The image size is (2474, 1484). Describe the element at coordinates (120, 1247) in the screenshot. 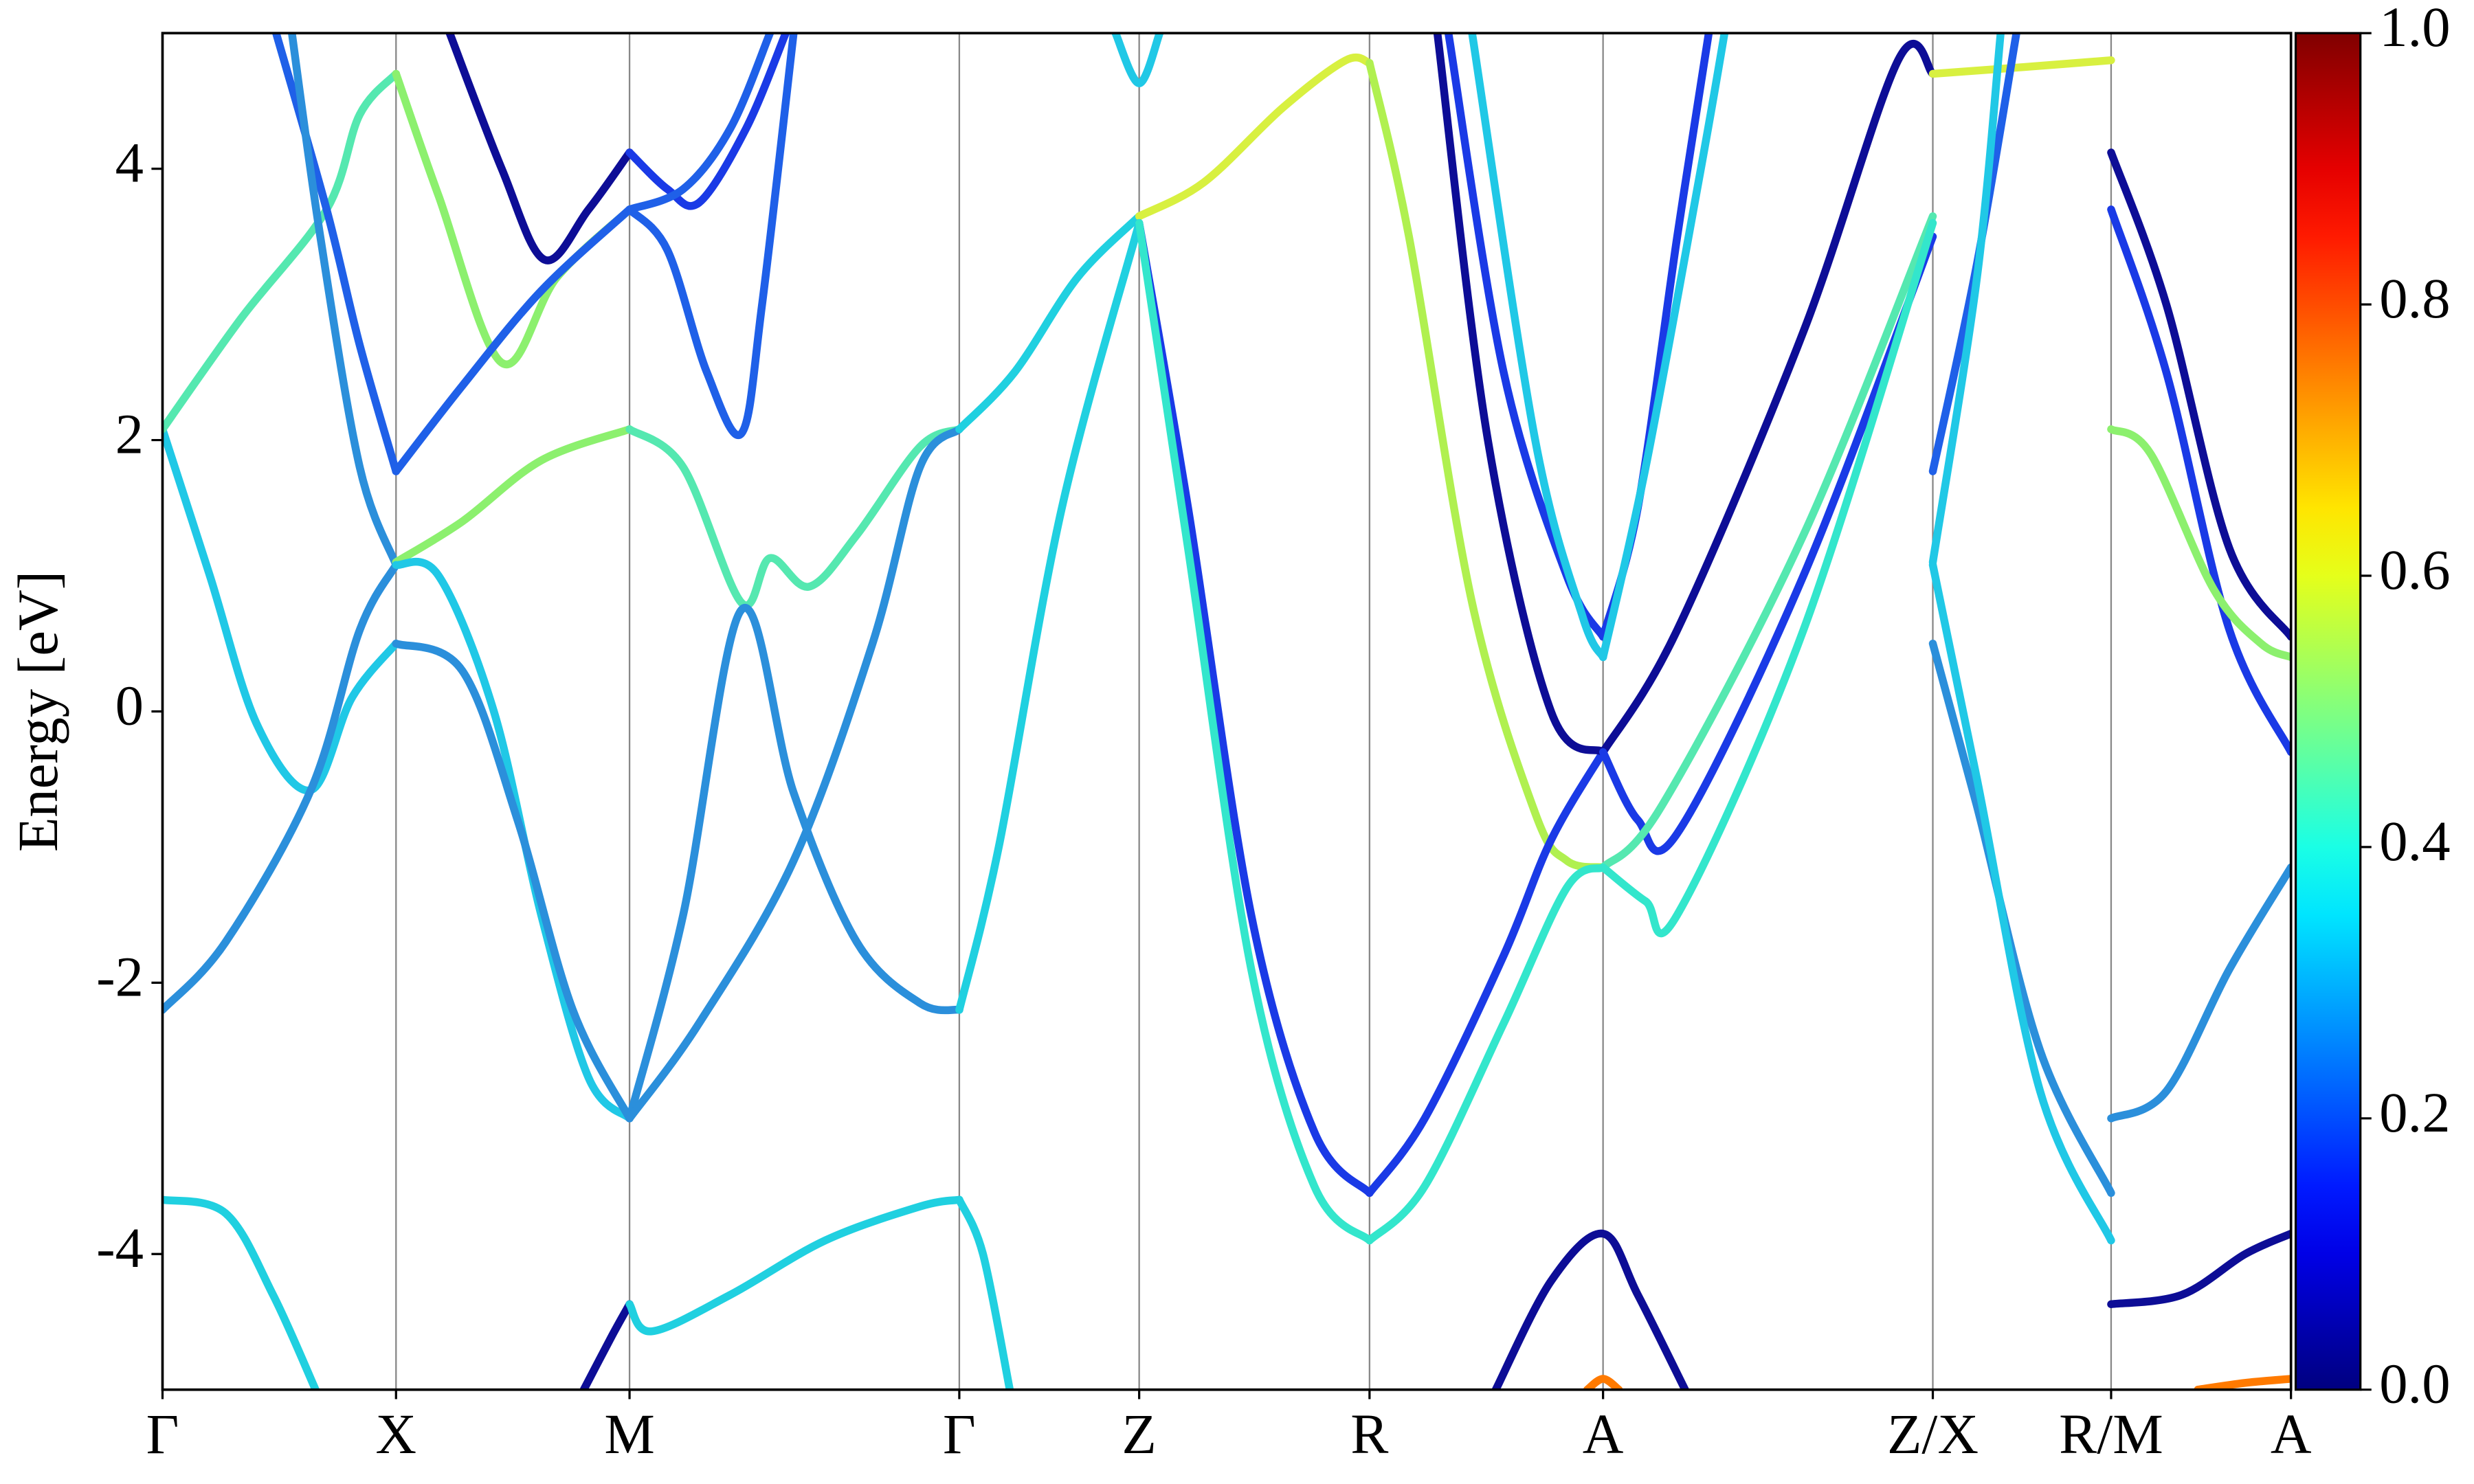

I see `y-tick-label: -4` at that location.